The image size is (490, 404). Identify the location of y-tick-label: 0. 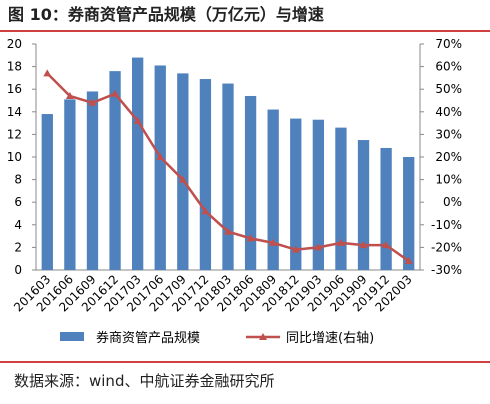
(18, 270).